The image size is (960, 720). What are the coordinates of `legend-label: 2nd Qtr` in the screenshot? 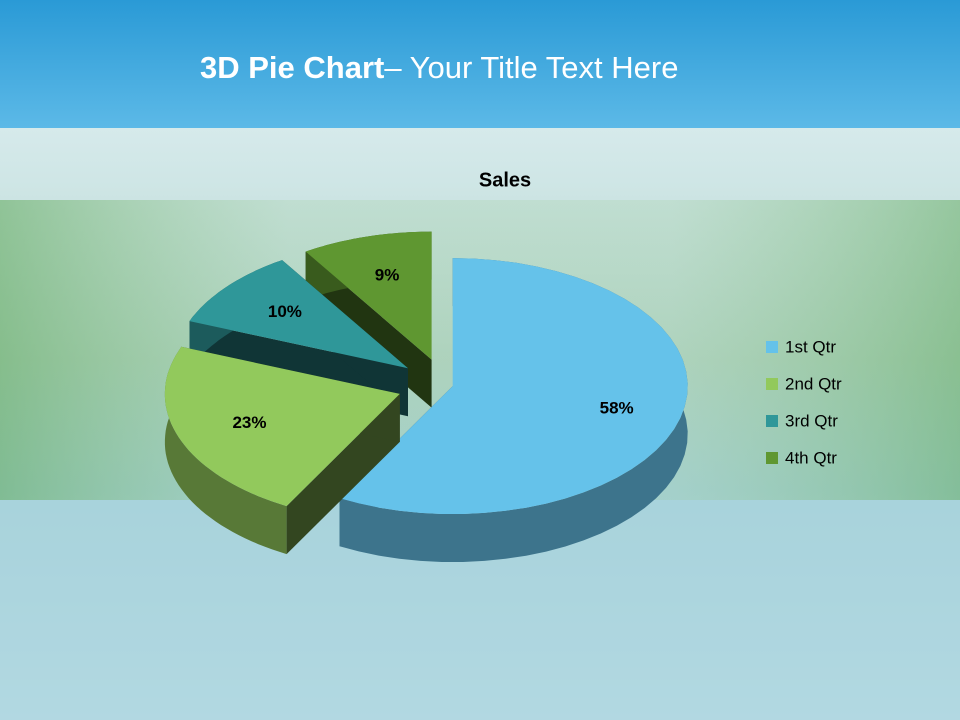 It's located at (813, 383).